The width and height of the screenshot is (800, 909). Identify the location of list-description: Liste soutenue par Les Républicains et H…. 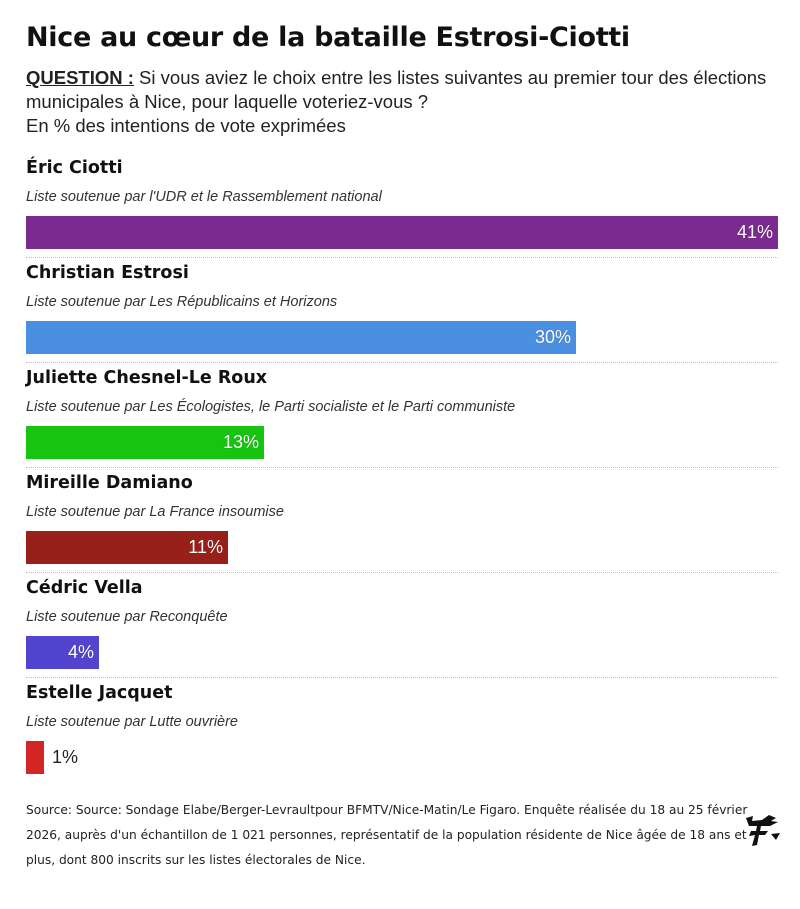
(182, 302).